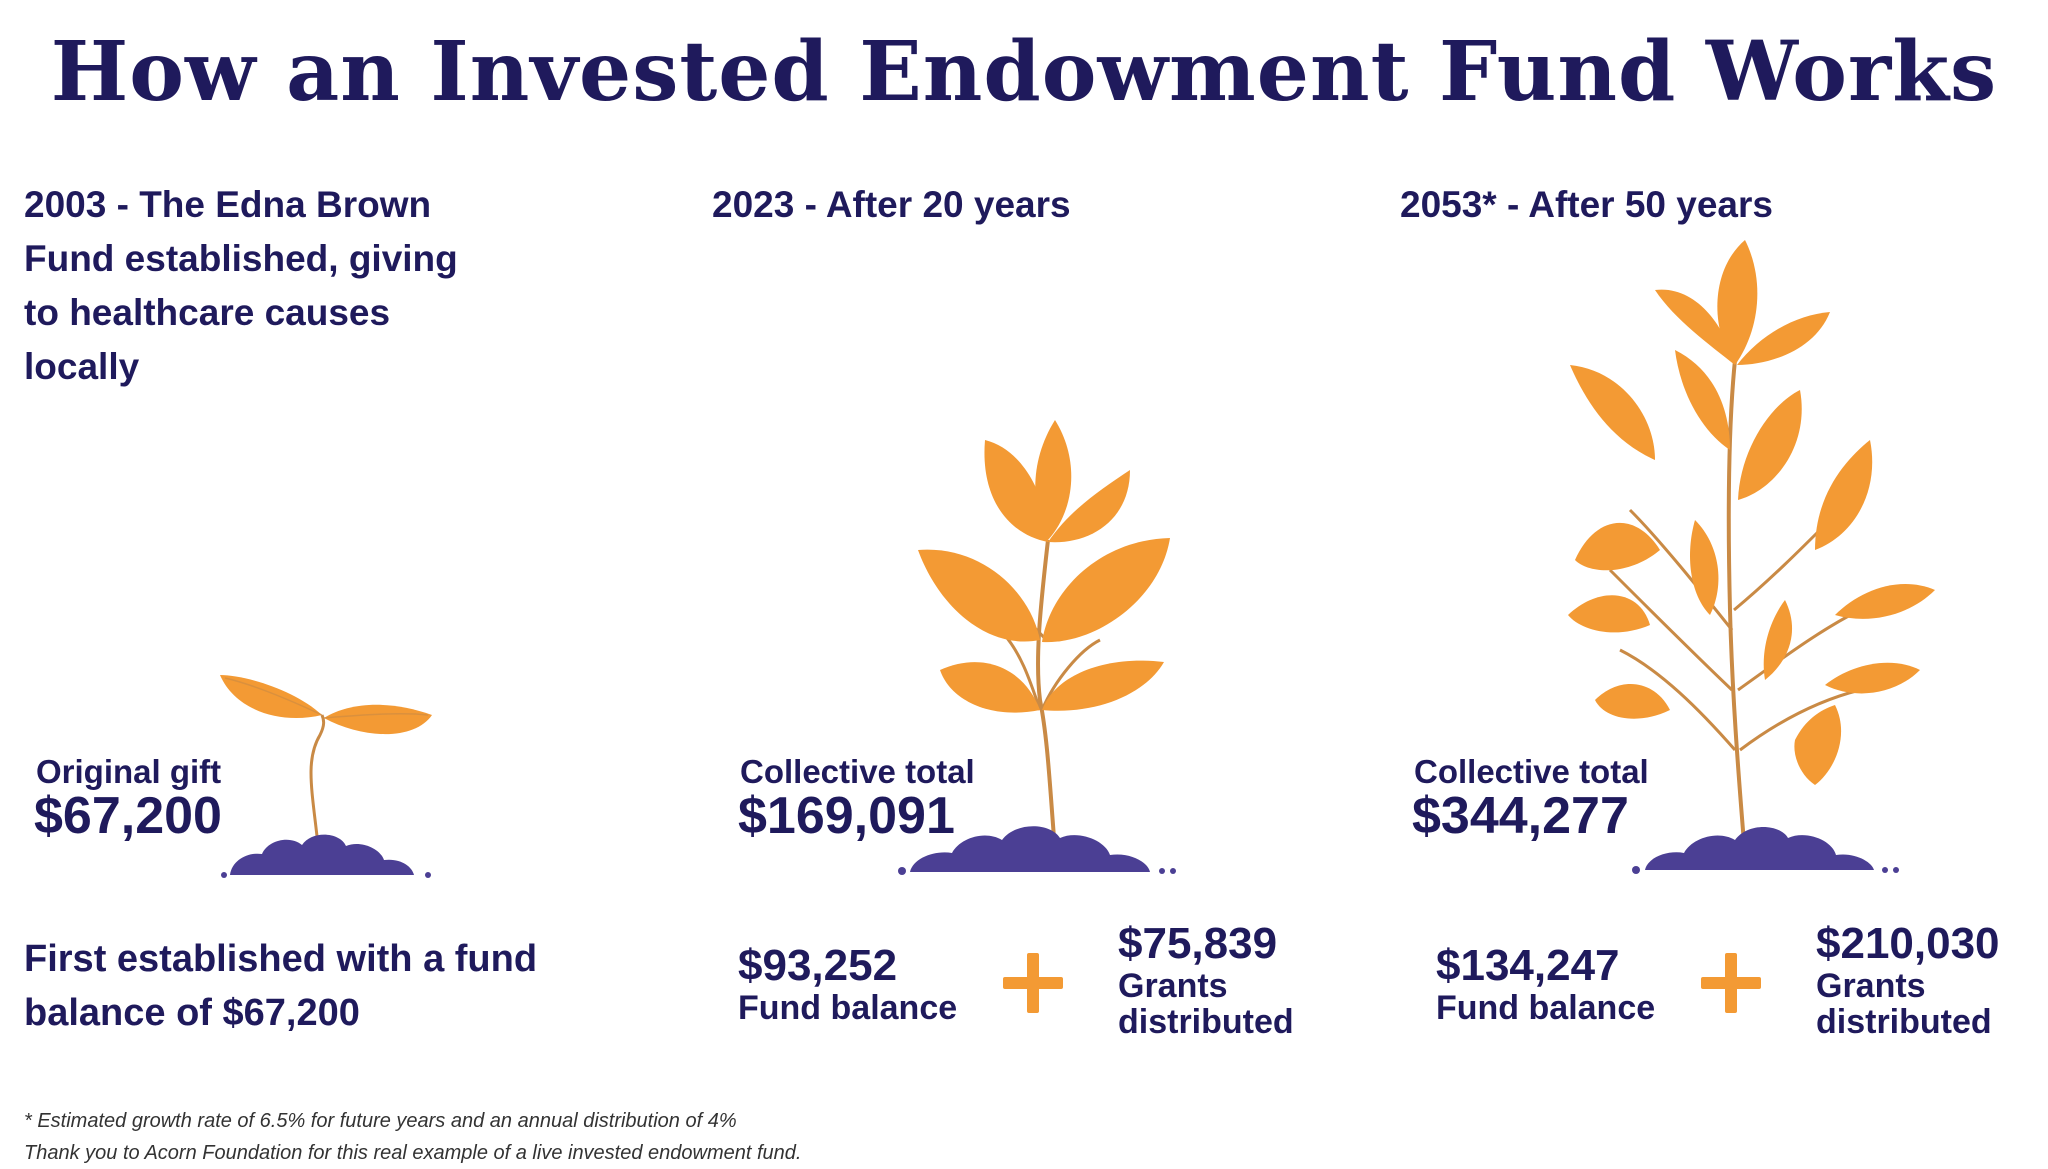 This screenshot has width=2048, height=1169. What do you see at coordinates (1520, 816) in the screenshot?
I see `total-value: $344,277` at bounding box center [1520, 816].